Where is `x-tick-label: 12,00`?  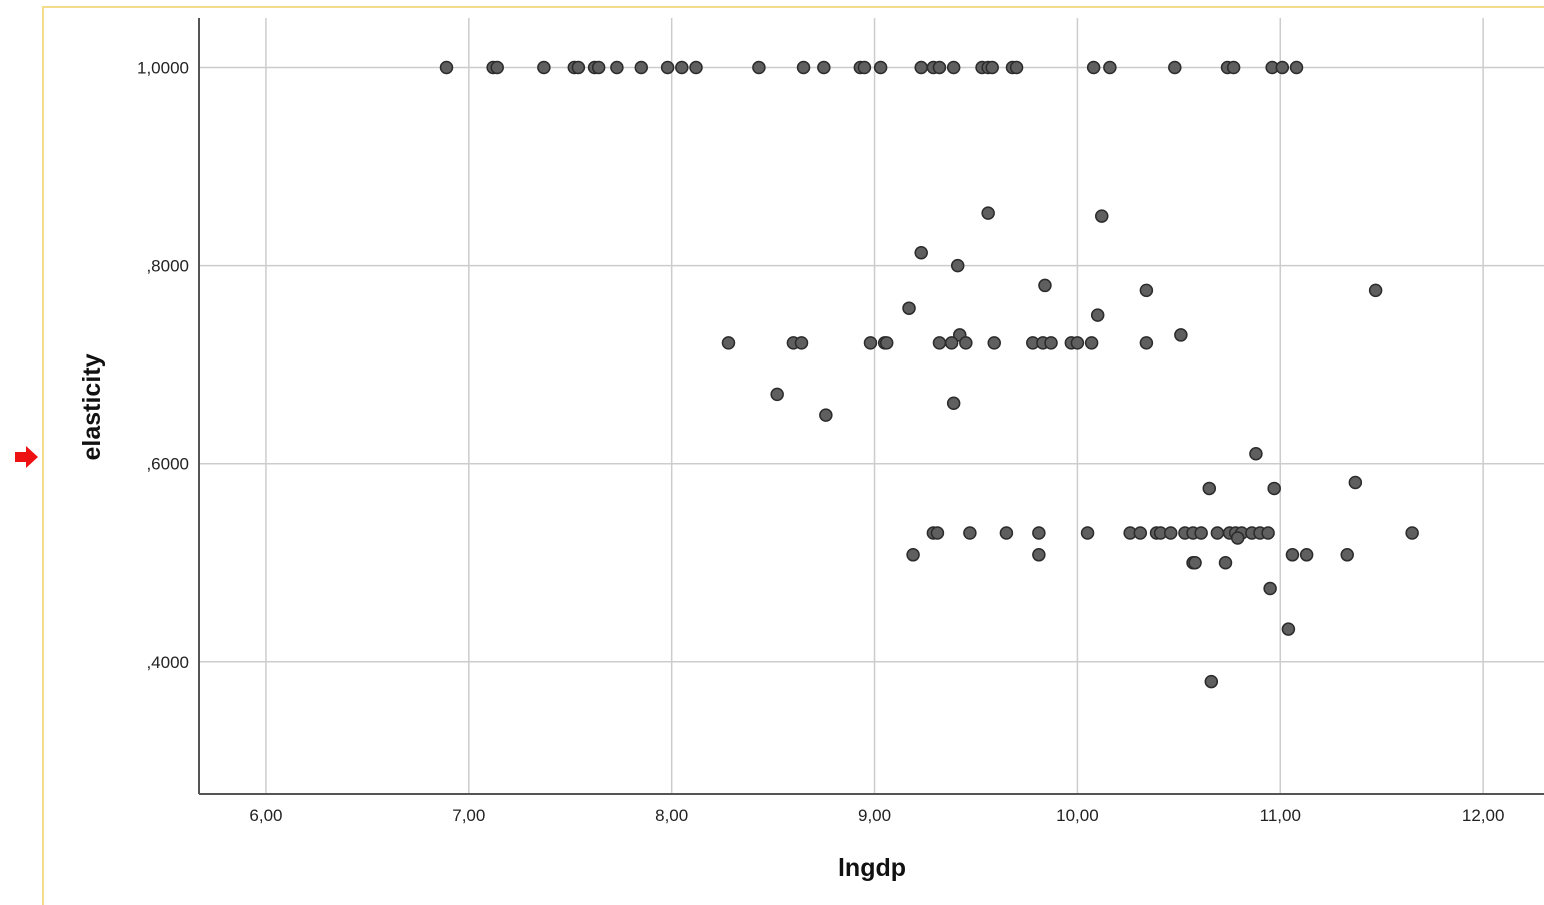 x-tick-label: 12,00 is located at coordinates (1483, 815).